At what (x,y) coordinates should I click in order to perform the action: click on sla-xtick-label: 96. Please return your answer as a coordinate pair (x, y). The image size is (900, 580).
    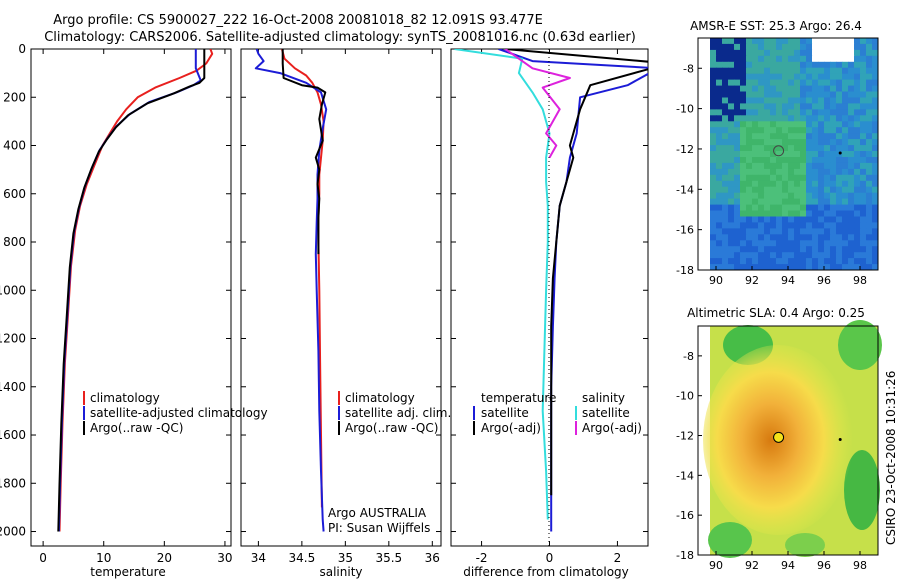
    Looking at the image, I should click on (824, 565).